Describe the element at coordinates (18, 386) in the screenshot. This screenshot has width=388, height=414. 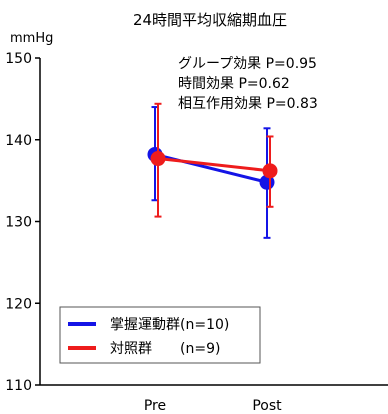
I see `y-tick-label: 110` at that location.